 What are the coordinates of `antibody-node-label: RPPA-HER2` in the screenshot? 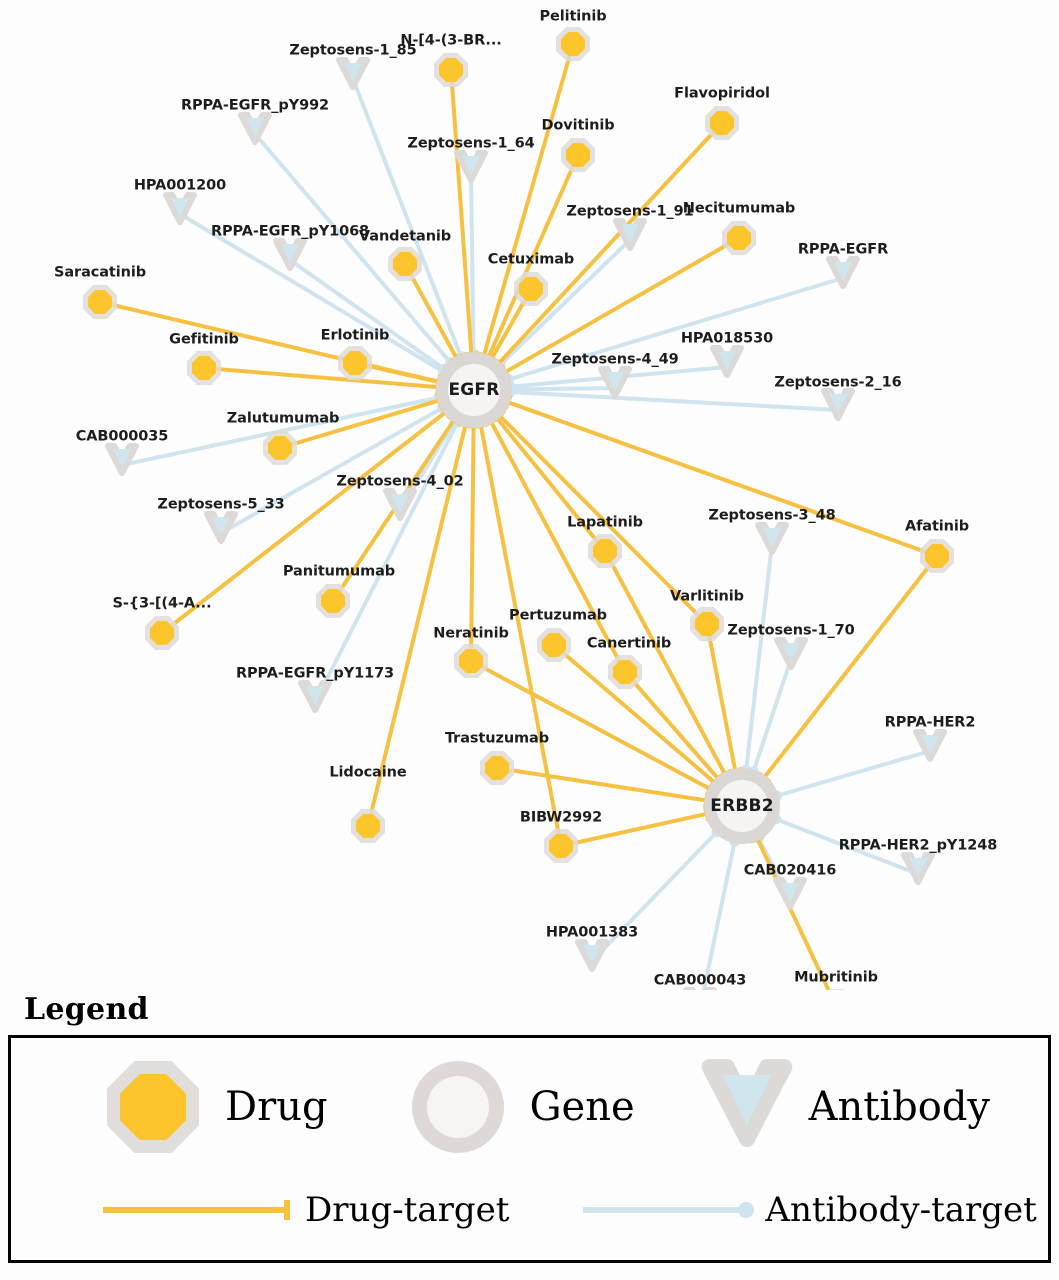 It's located at (930, 722).